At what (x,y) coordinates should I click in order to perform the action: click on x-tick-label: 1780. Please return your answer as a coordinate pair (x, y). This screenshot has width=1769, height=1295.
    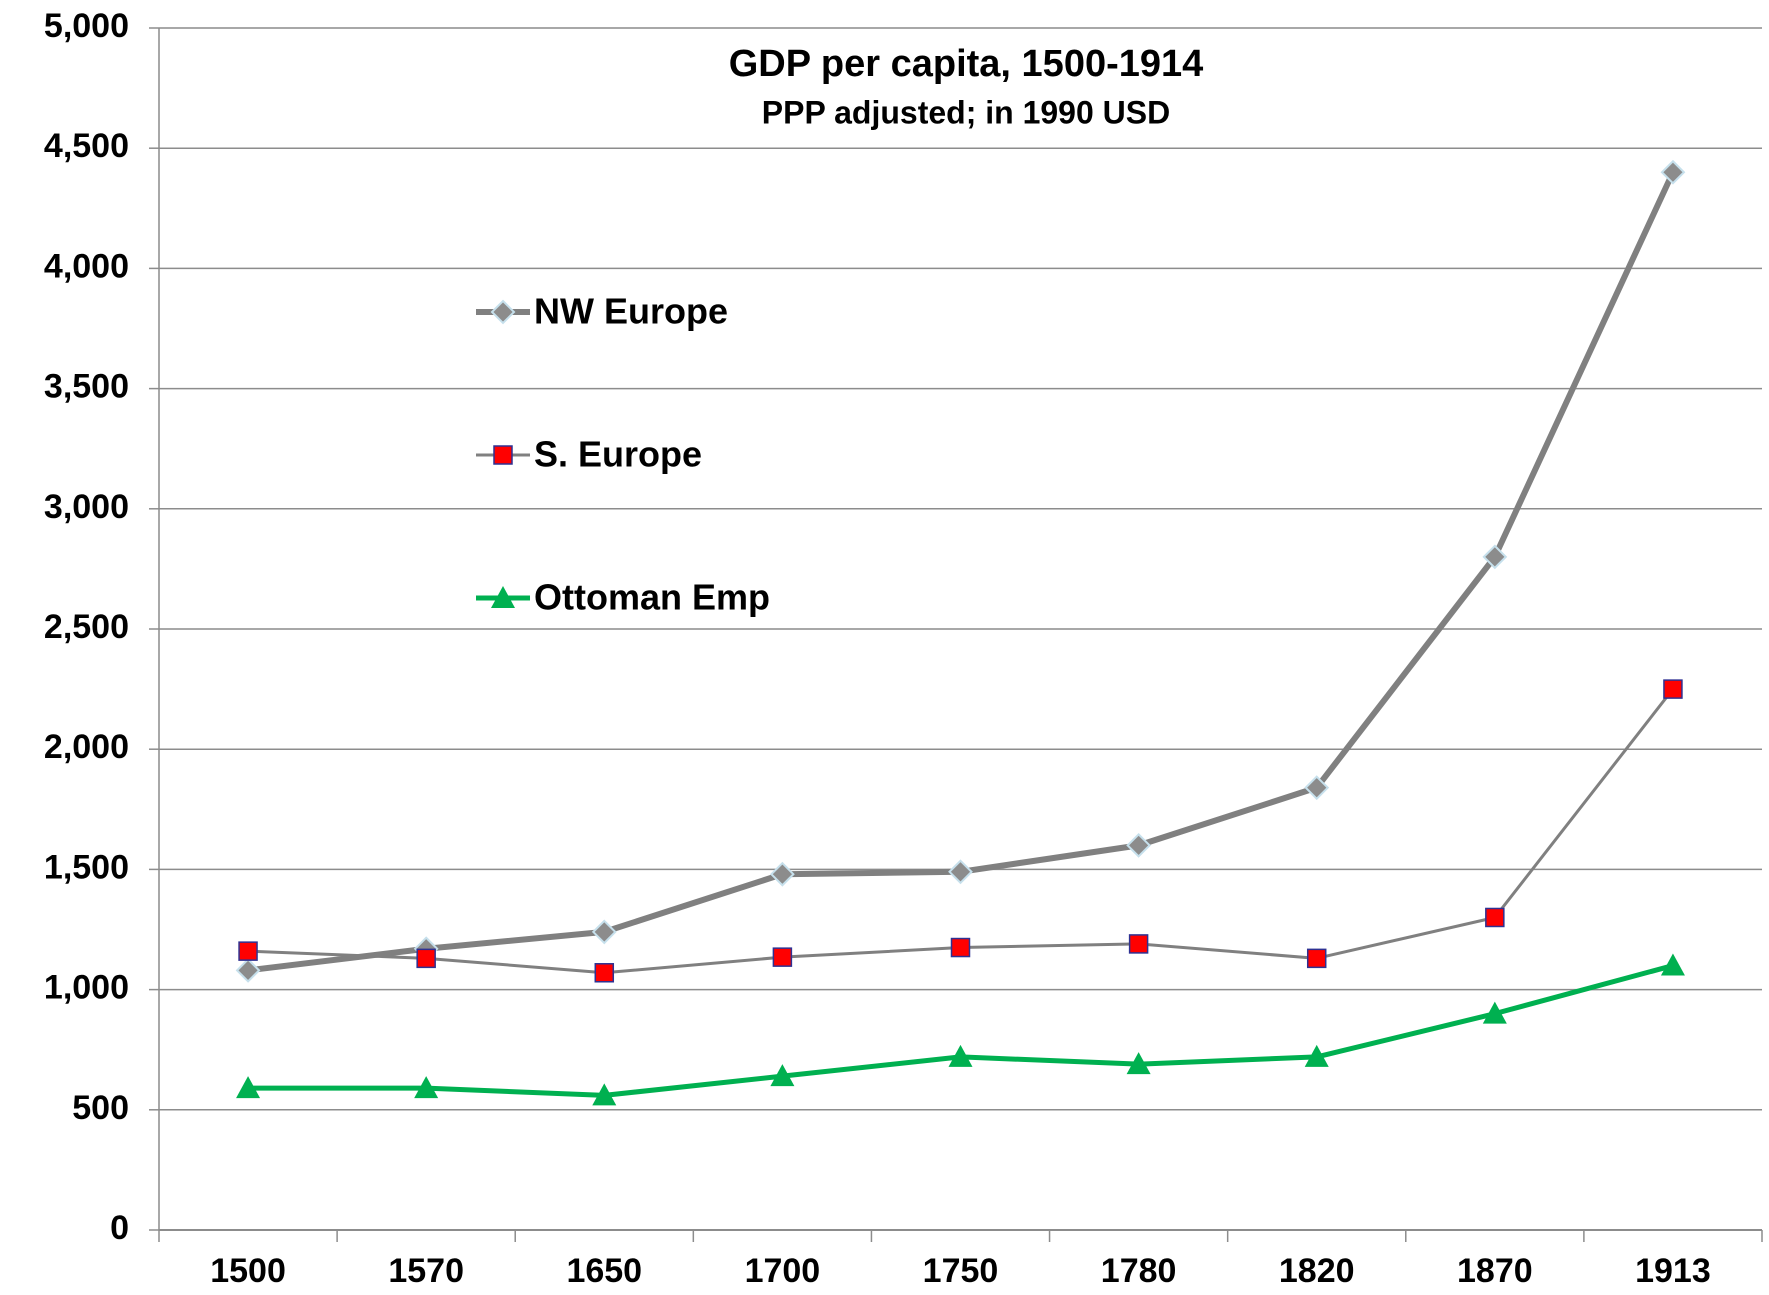
    Looking at the image, I should click on (1139, 1271).